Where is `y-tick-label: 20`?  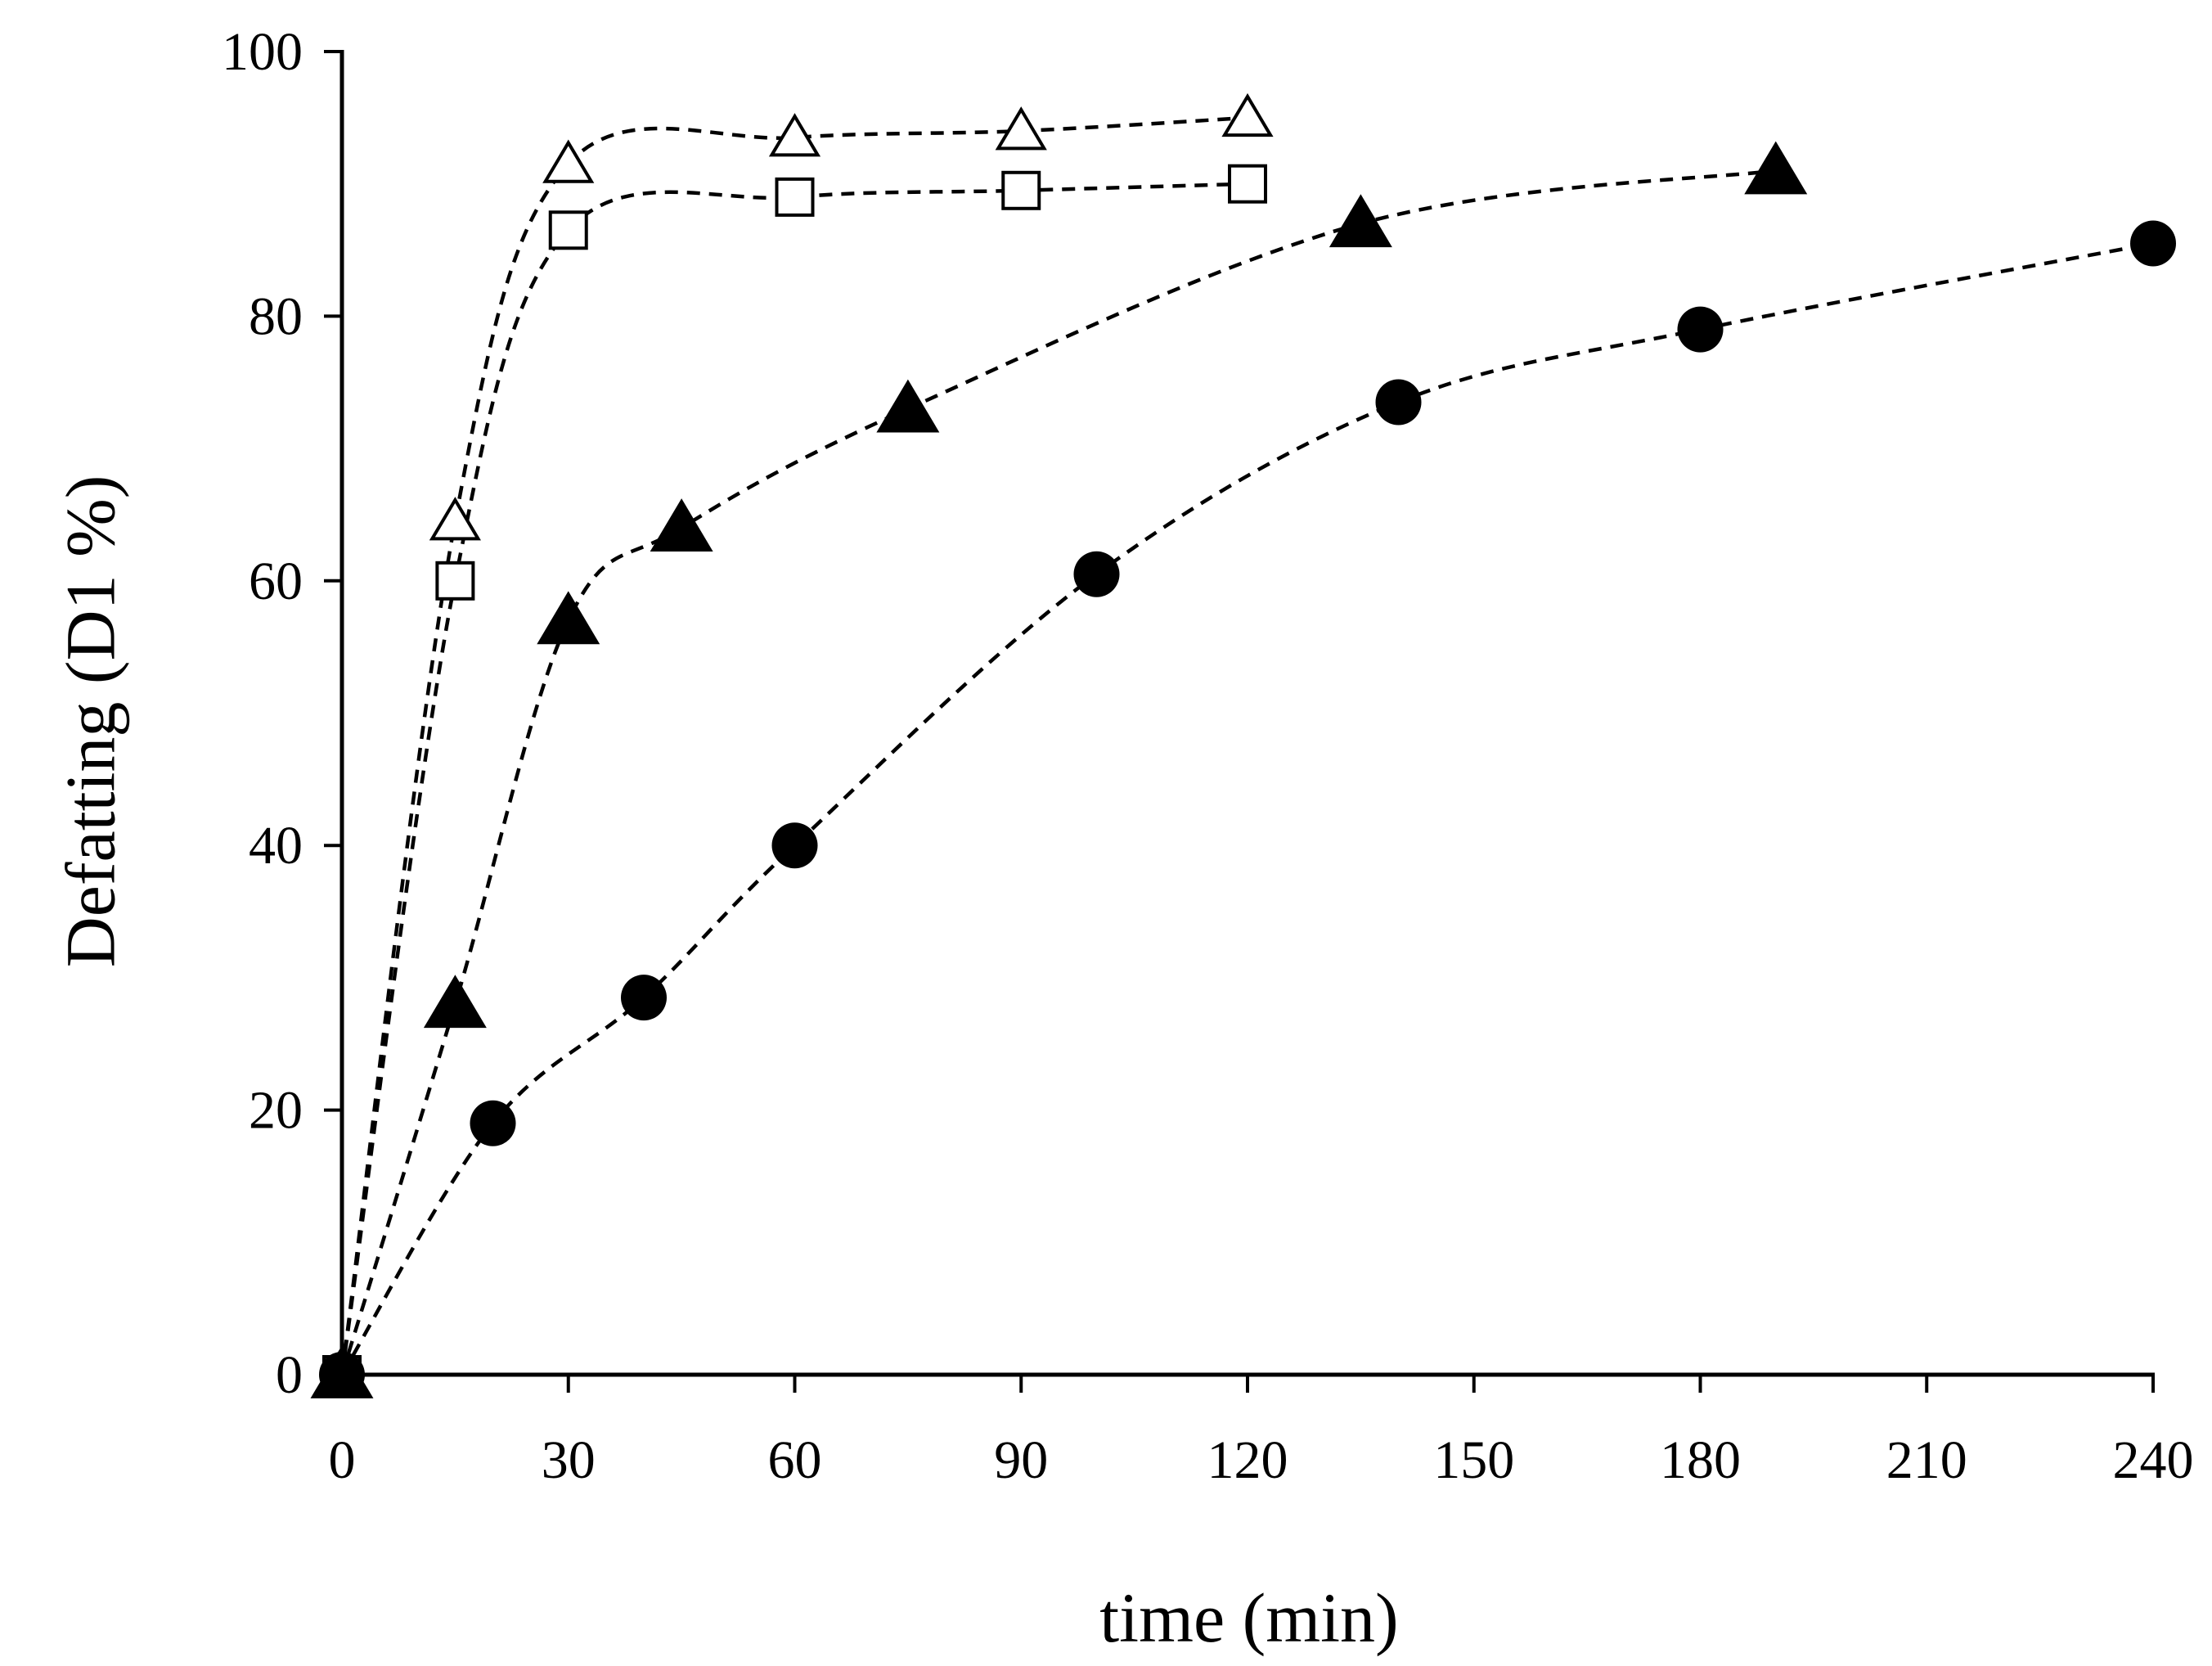
y-tick-label: 20 is located at coordinates (276, 1111).